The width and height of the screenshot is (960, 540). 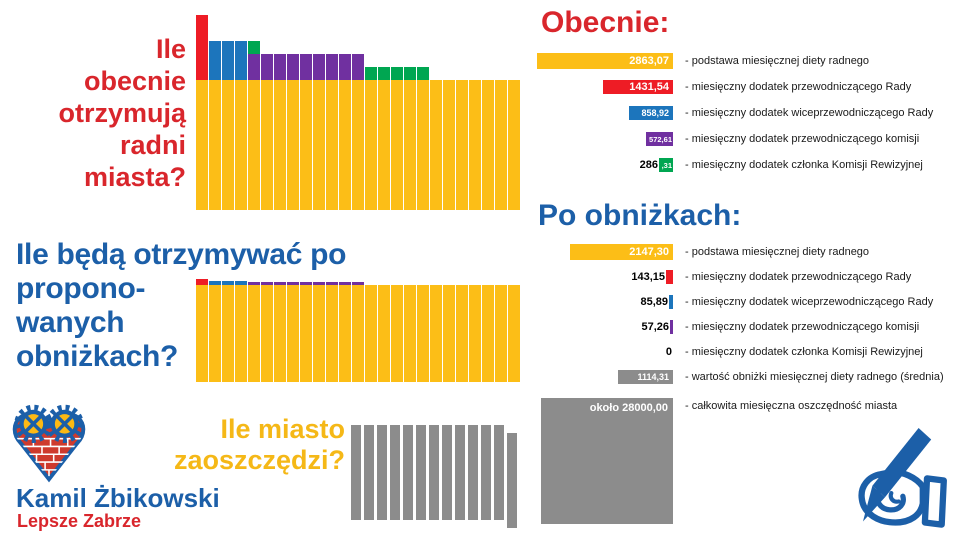 What do you see at coordinates (134, 177) in the screenshot?
I see `title-line: miasta?` at bounding box center [134, 177].